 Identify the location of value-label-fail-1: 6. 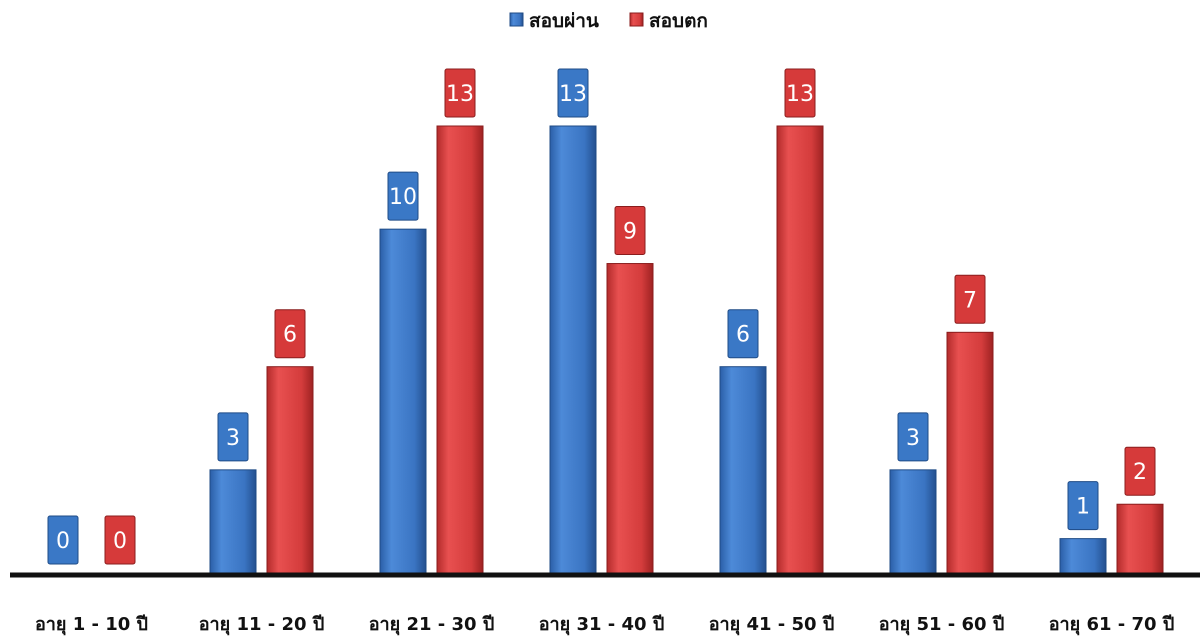
(290, 335).